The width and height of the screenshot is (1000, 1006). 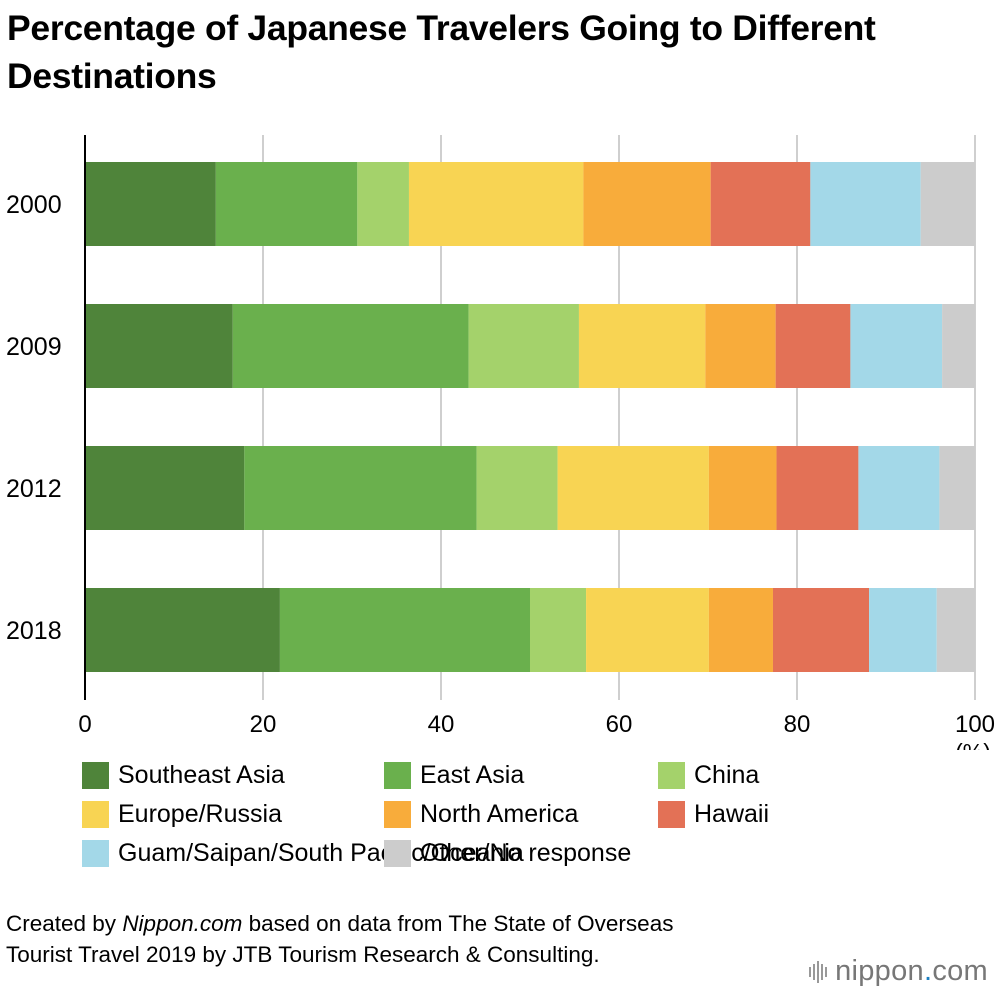 What do you see at coordinates (499, 814) in the screenshot?
I see `legend-label: North America` at bounding box center [499, 814].